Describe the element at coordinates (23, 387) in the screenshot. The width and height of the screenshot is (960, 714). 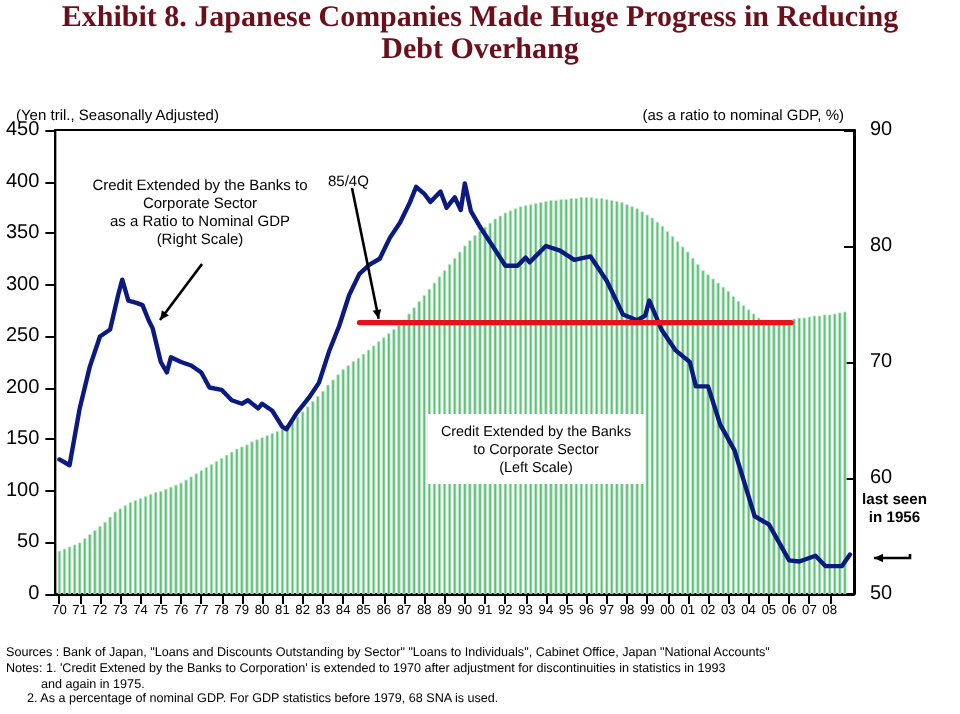
I see `y-tick-label: 200` at that location.